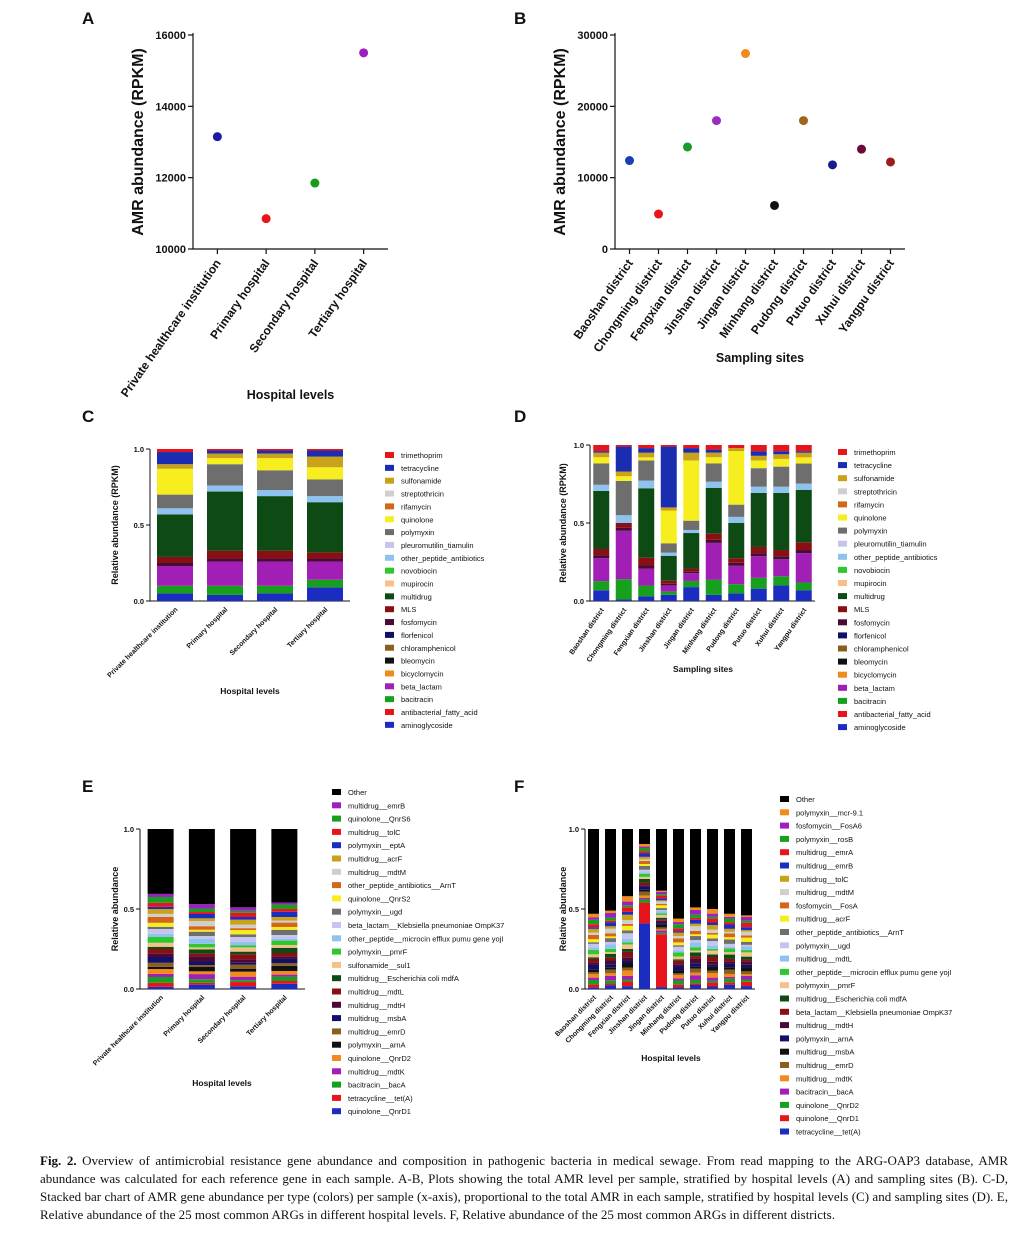 Image resolution: width=1028 pixels, height=1250 pixels. Describe the element at coordinates (378, 952) in the screenshot. I see `legend-label: polymyxin__pmrF` at that location.